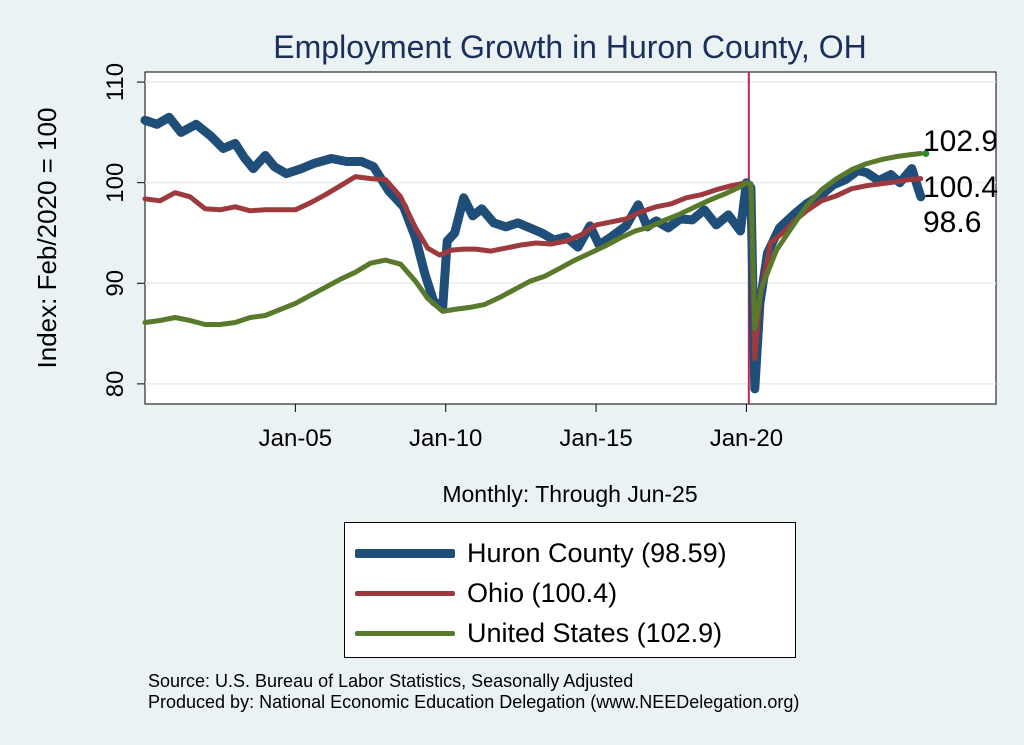 The image size is (1024, 745). What do you see at coordinates (445, 438) in the screenshot?
I see `x-tick-label: Jan-10` at bounding box center [445, 438].